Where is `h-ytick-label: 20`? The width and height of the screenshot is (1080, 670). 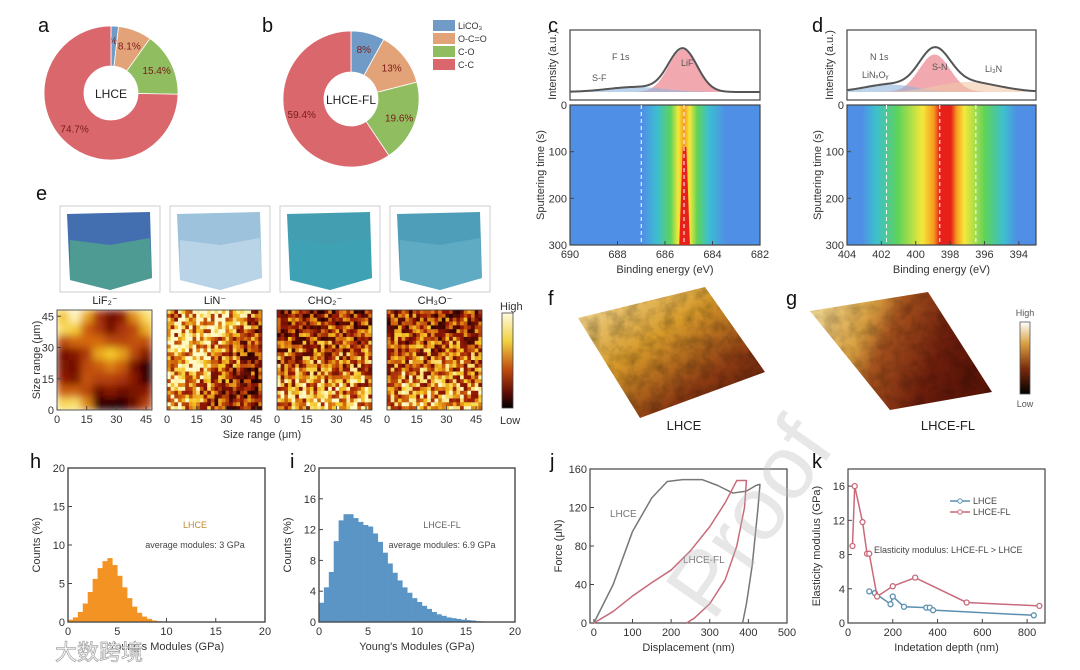
h-ytick-label: 20 is located at coordinates (59, 469).